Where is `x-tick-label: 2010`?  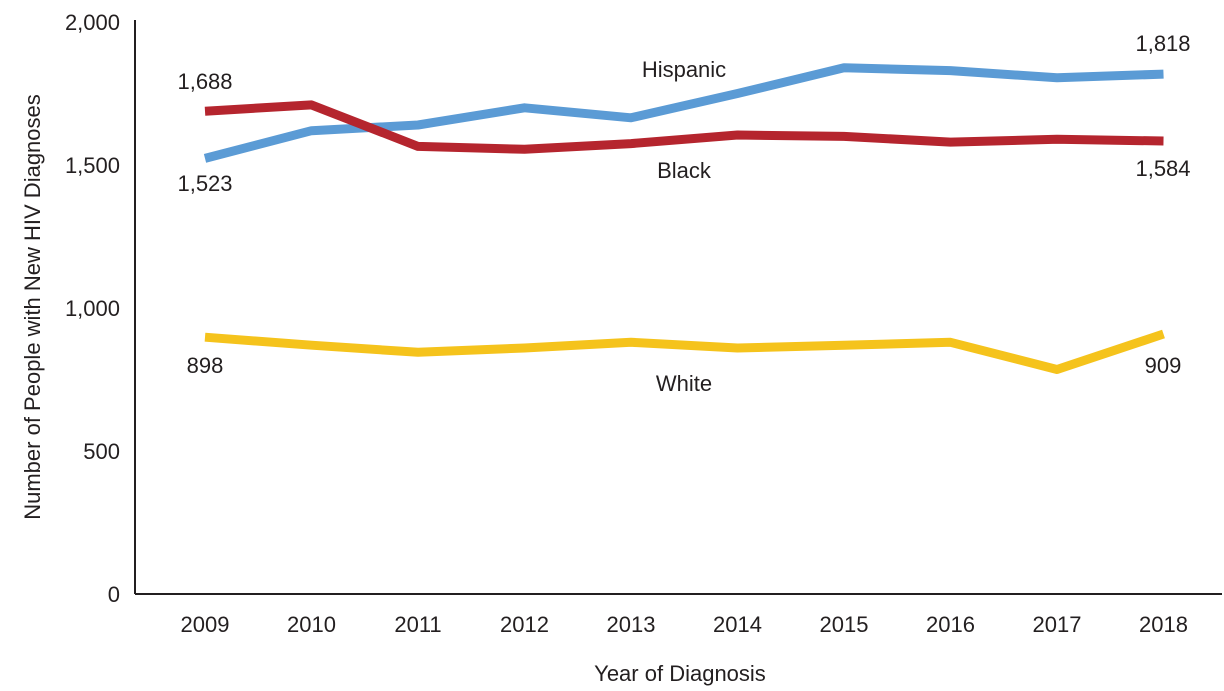 x-tick-label: 2010 is located at coordinates (311, 624).